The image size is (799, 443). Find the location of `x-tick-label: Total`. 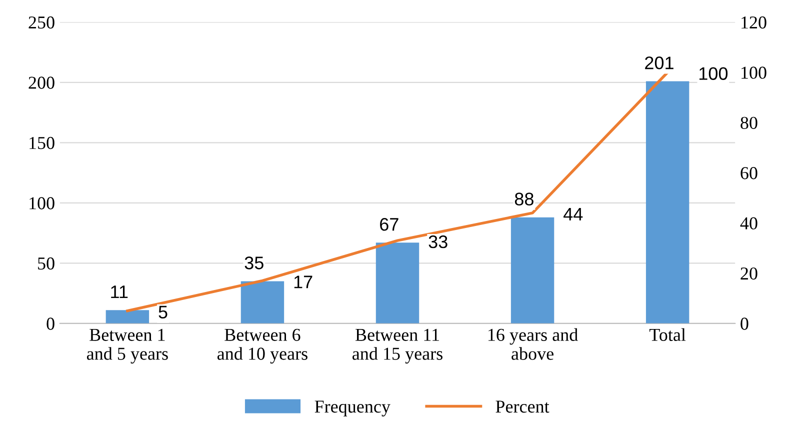

x-tick-label: Total is located at coordinates (667, 334).